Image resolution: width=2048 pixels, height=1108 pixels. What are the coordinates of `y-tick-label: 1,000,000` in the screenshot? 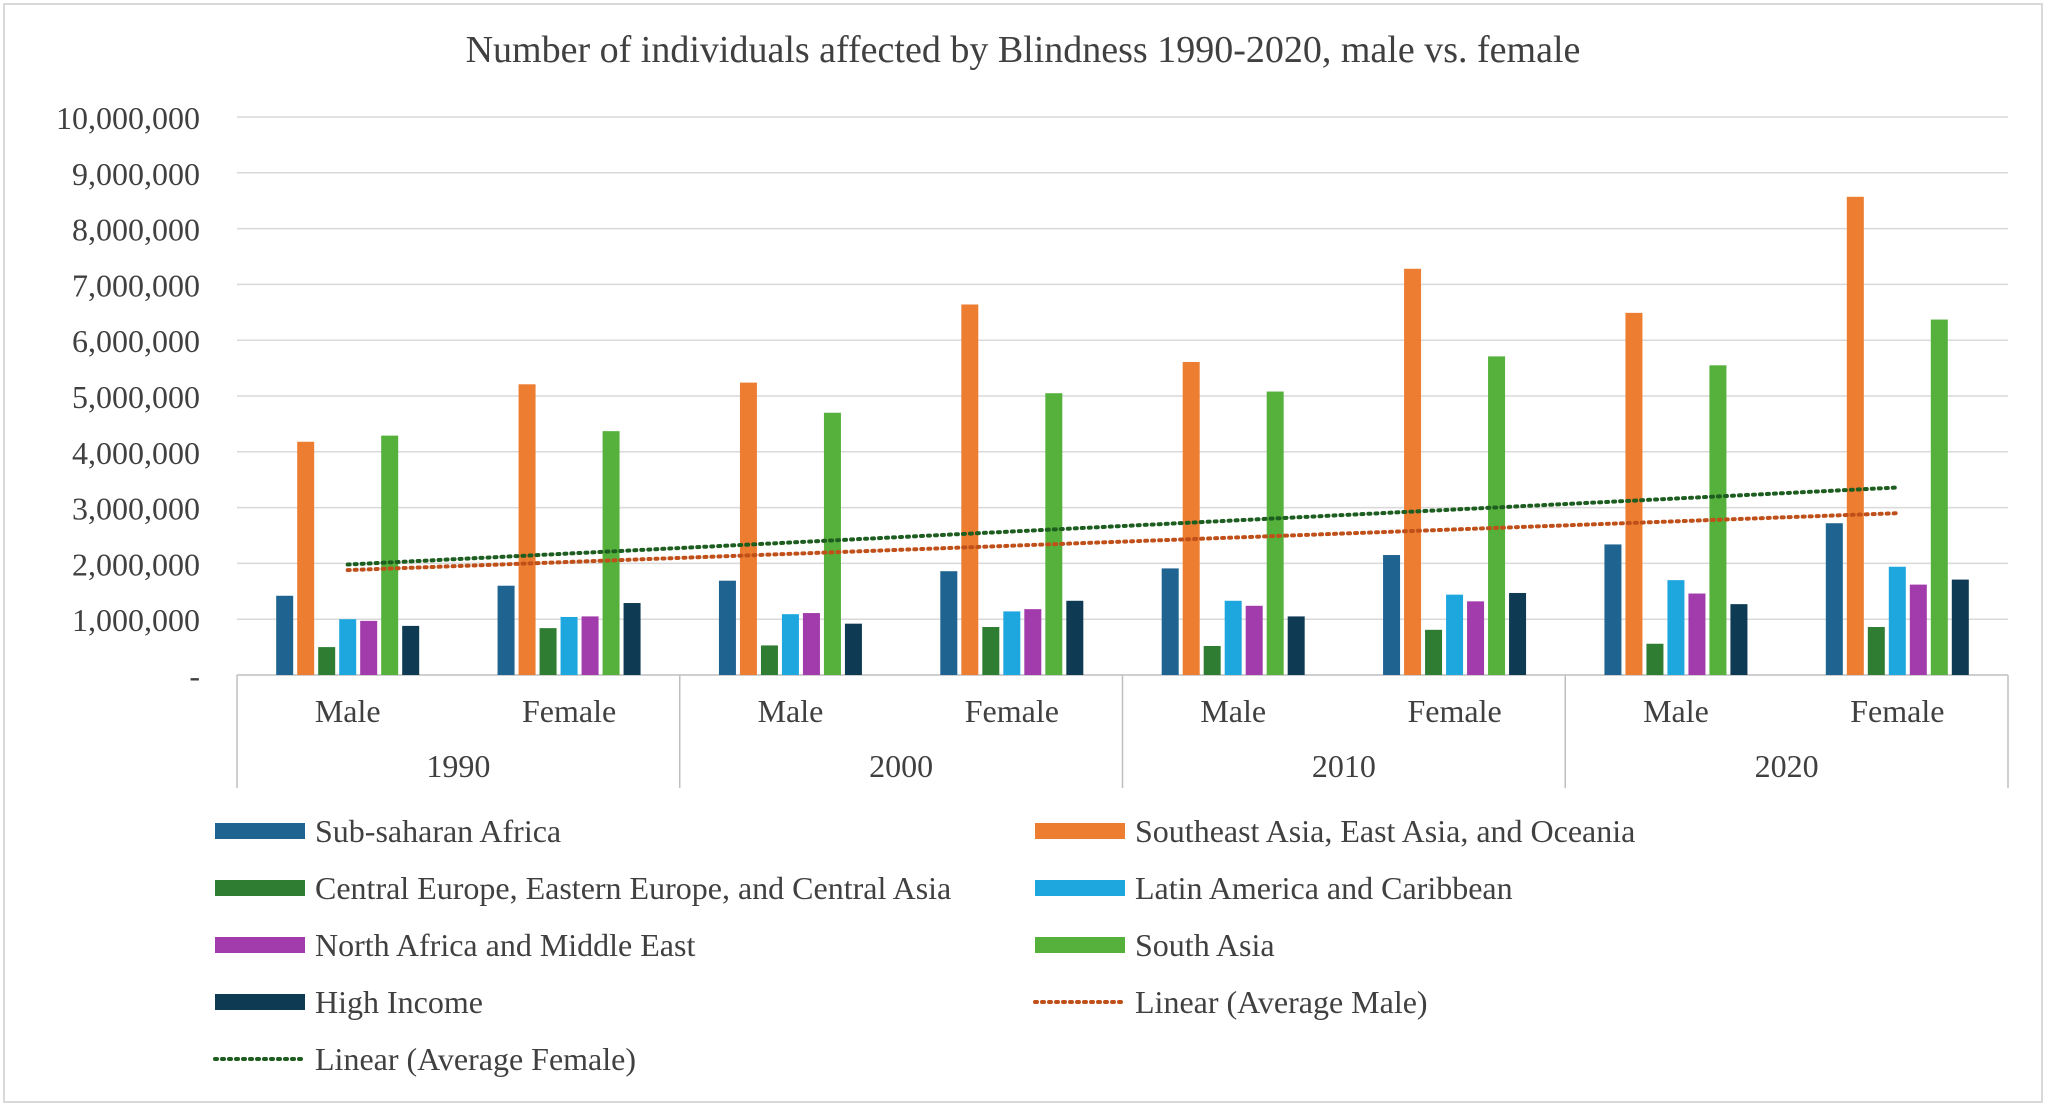 It's located at (136, 620).